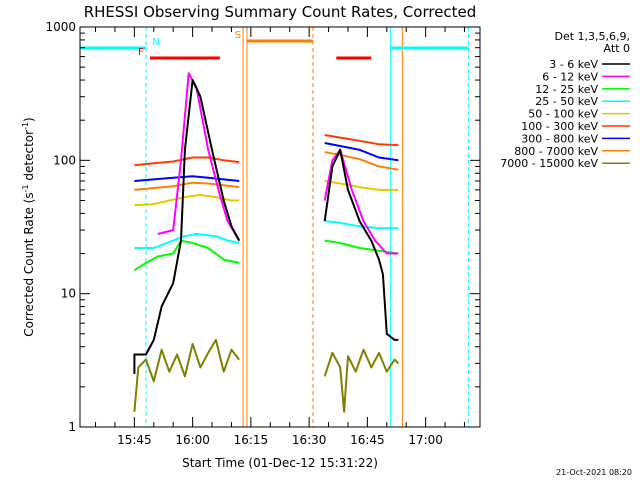 This screenshot has height=480, width=640. I want to click on y-tick-label-2: 100, so click(64, 160).